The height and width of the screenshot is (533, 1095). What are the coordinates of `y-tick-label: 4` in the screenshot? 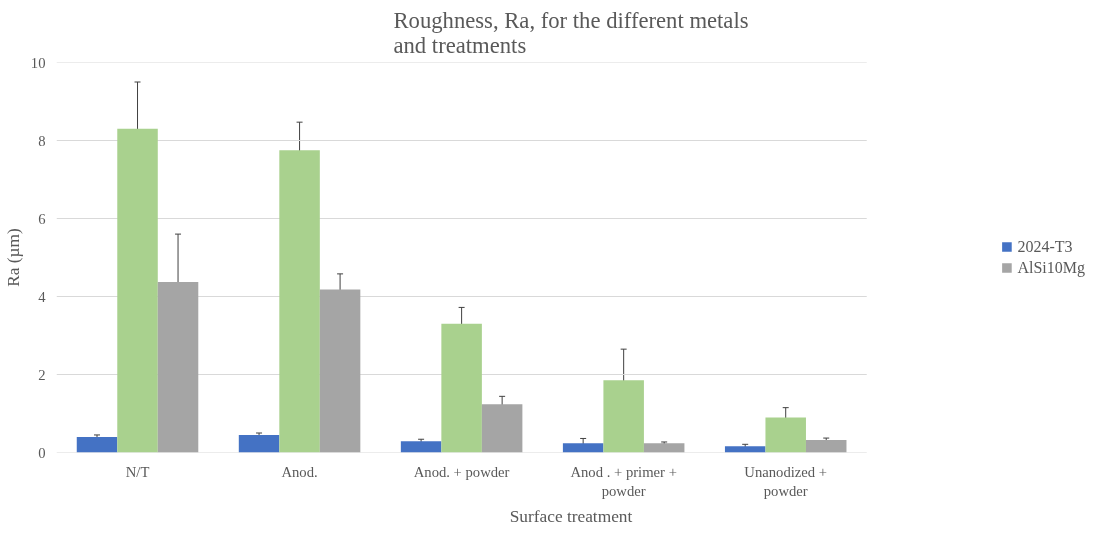 It's located at (42, 296).